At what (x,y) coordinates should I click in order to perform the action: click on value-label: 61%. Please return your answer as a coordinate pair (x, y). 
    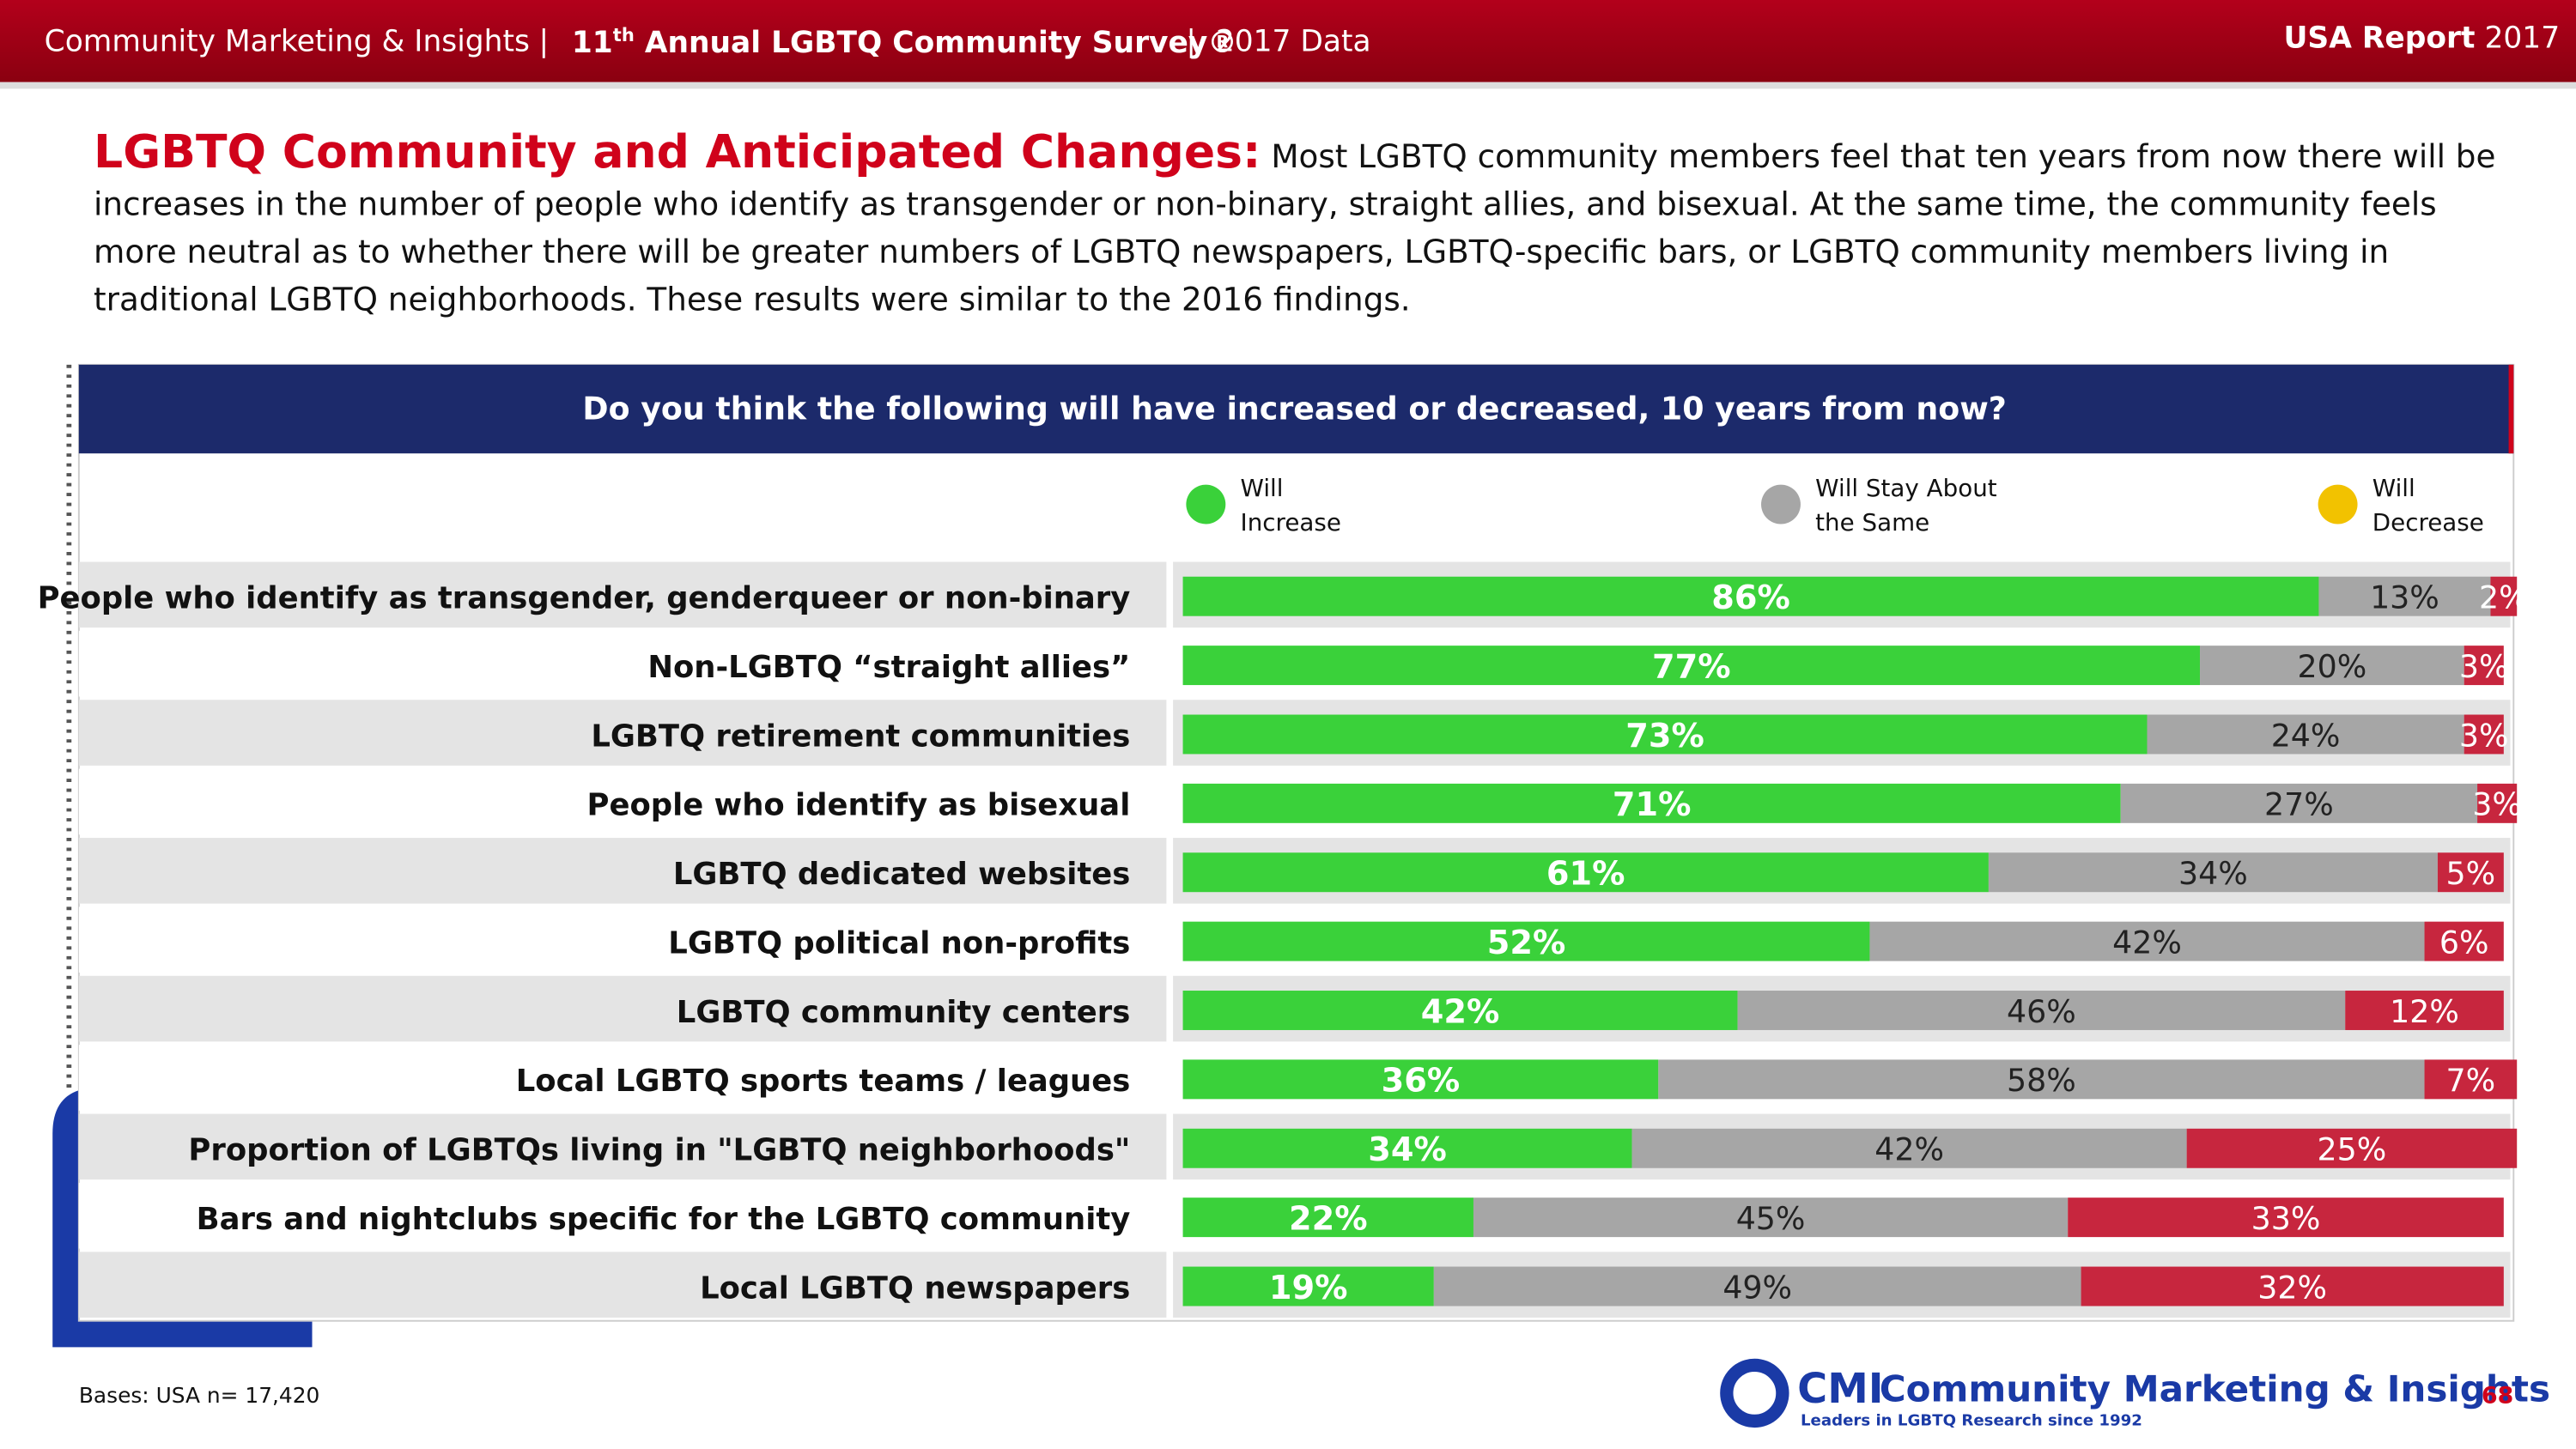
    Looking at the image, I should click on (1586, 874).